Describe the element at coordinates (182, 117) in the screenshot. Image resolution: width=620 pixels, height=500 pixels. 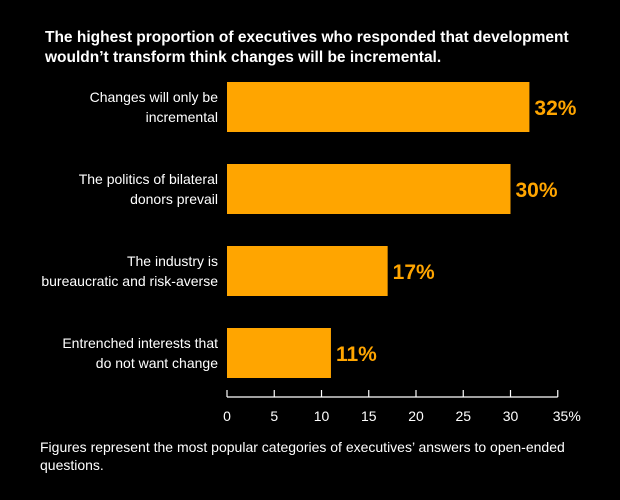
I see `category-label: incremental` at that location.